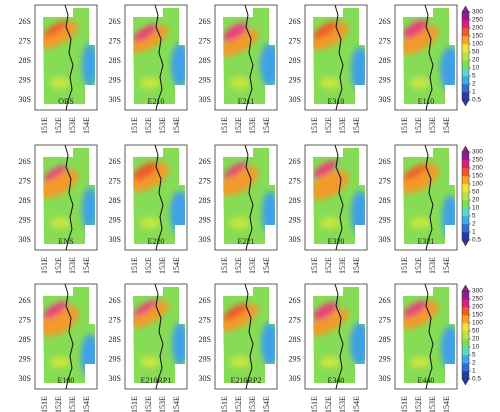  I want to click on colorbar-tick-label: 20, so click(476, 200).